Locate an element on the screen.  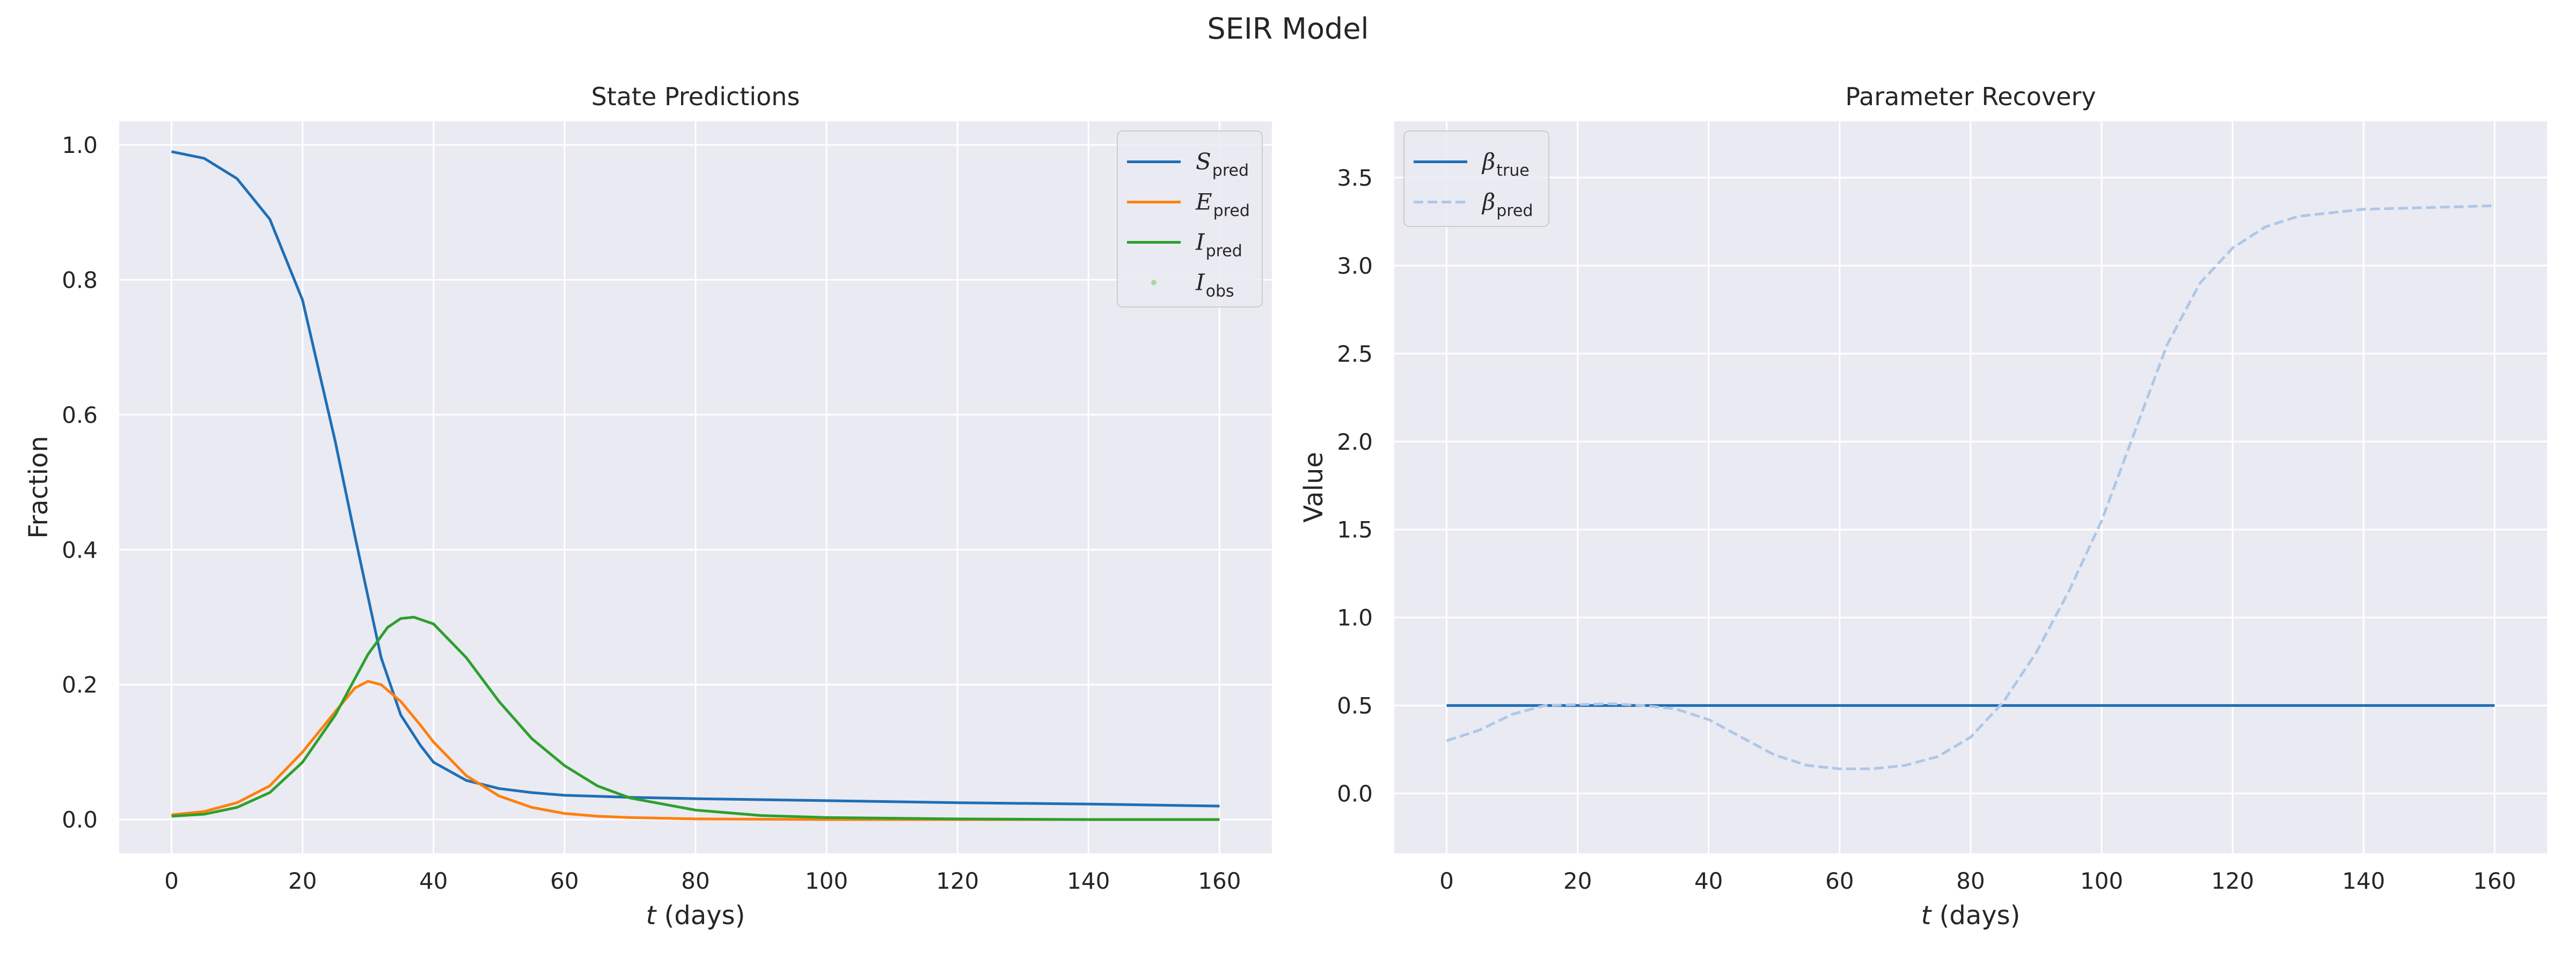
y-tick-label: 0.6 is located at coordinates (80, 415).